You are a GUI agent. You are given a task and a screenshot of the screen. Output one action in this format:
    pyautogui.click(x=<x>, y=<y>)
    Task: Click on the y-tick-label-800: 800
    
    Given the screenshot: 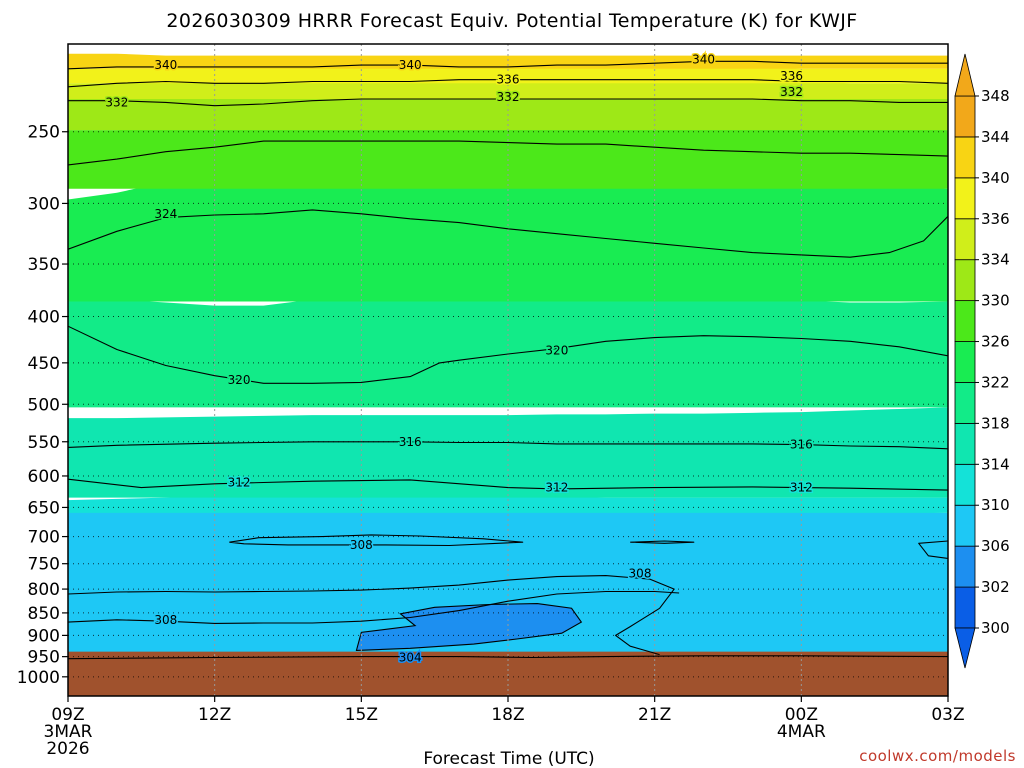 What is the action you would take?
    pyautogui.click(x=44, y=590)
    